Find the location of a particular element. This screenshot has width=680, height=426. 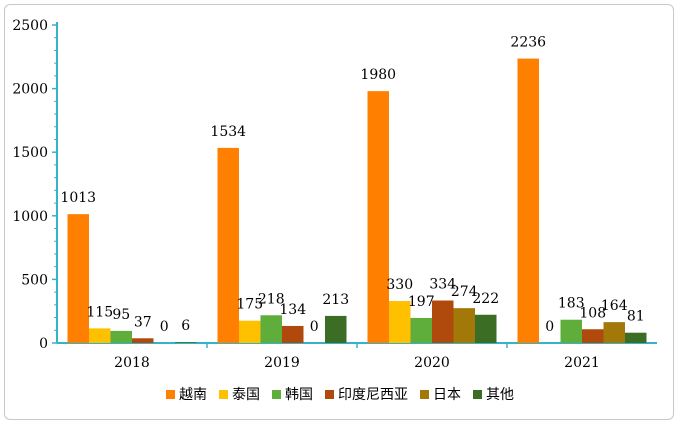

legend-item: 日本 is located at coordinates (440, 394).